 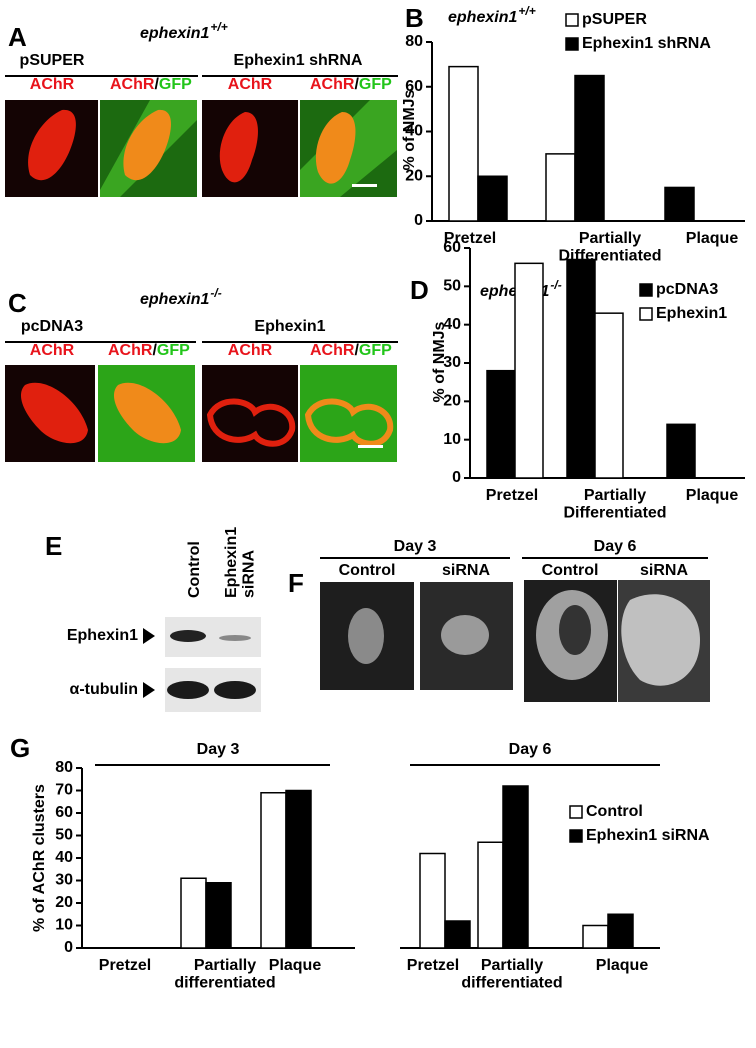 What do you see at coordinates (64, 790) in the screenshot?
I see `y-tick-label: 70` at bounding box center [64, 790].